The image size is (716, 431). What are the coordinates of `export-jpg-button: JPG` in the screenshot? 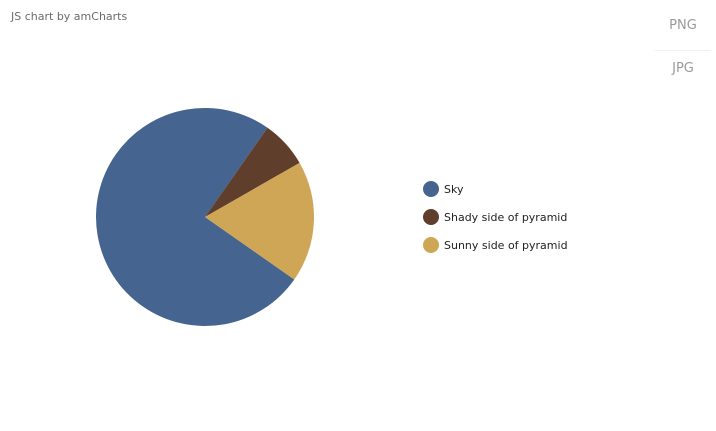 It's located at (683, 71).